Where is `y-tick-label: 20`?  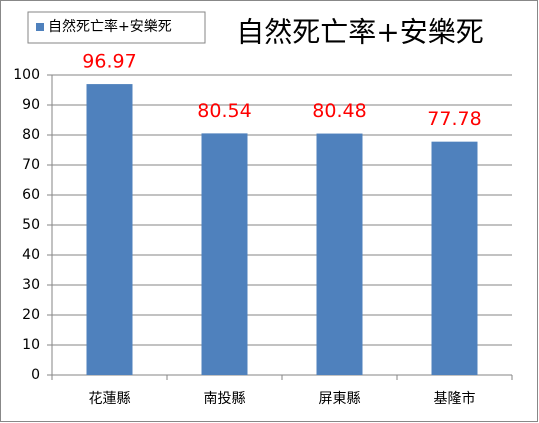
y-tick-label: 20 is located at coordinates (31, 315).